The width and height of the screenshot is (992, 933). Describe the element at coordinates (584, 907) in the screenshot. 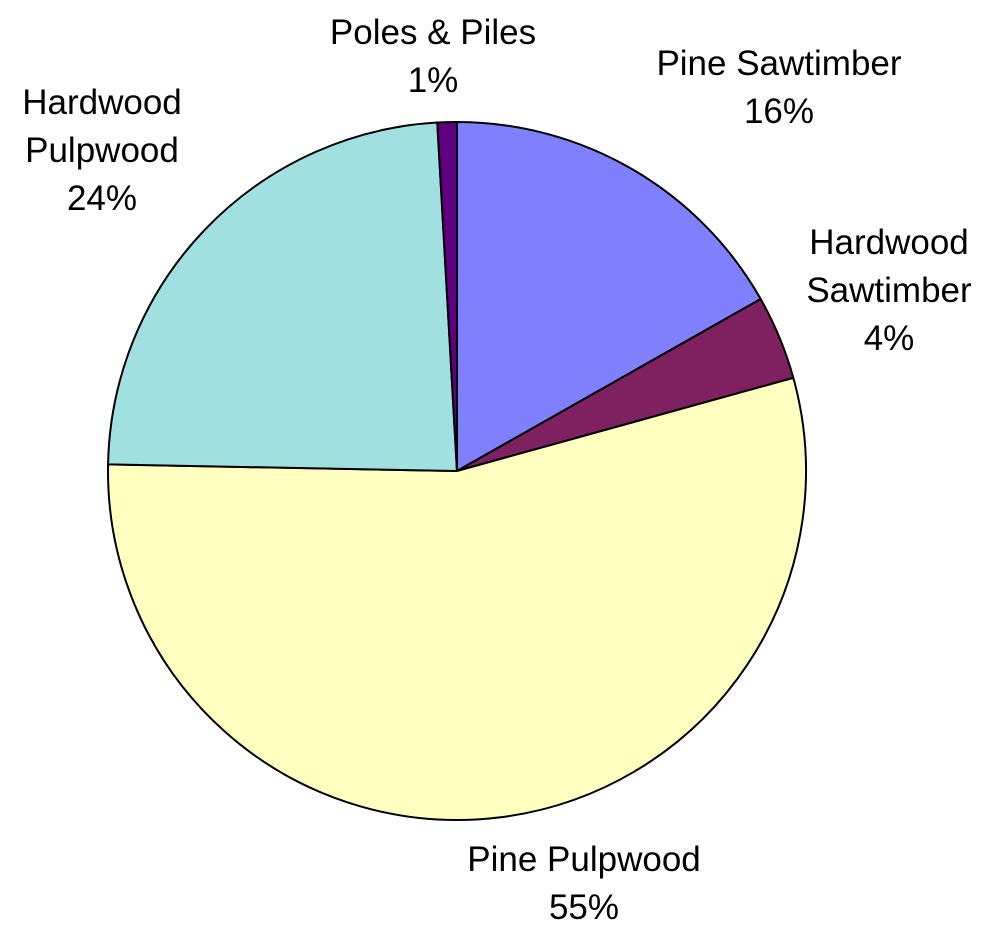

I see `slice-percent-label: 55%` at that location.